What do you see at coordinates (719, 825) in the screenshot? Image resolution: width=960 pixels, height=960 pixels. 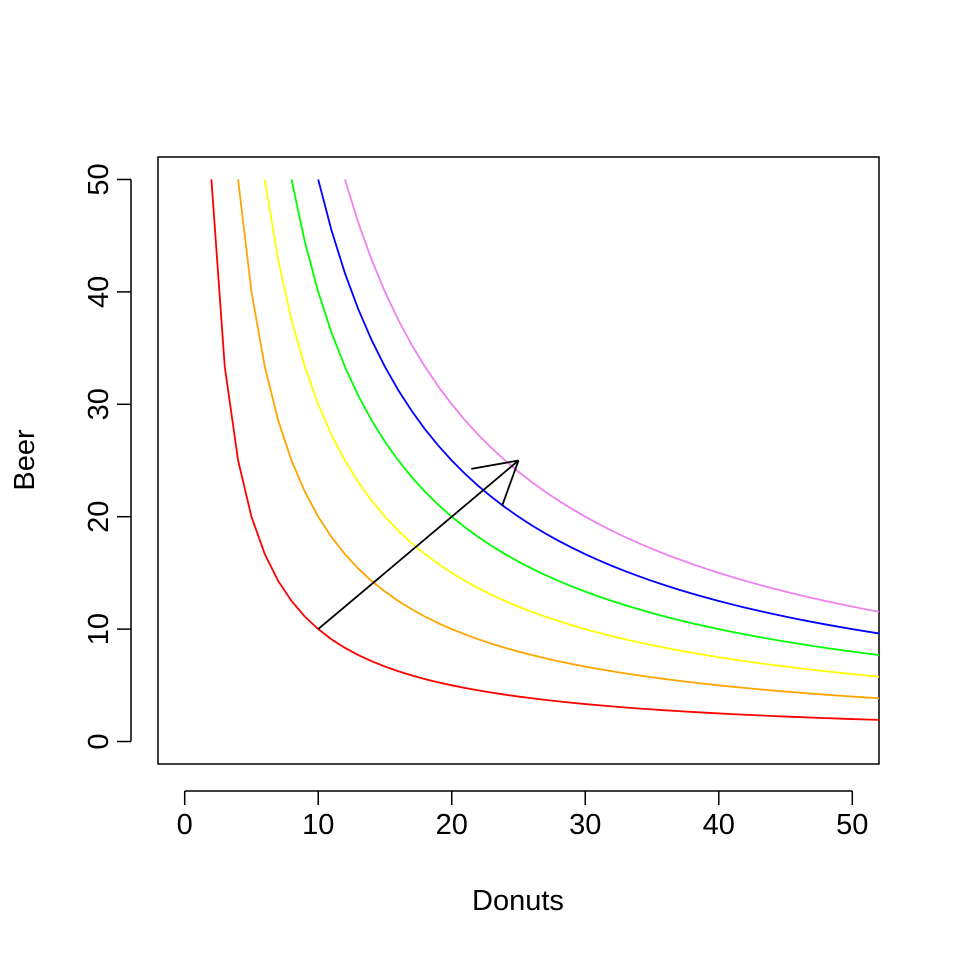 I see `x-tick-label-40: 40` at bounding box center [719, 825].